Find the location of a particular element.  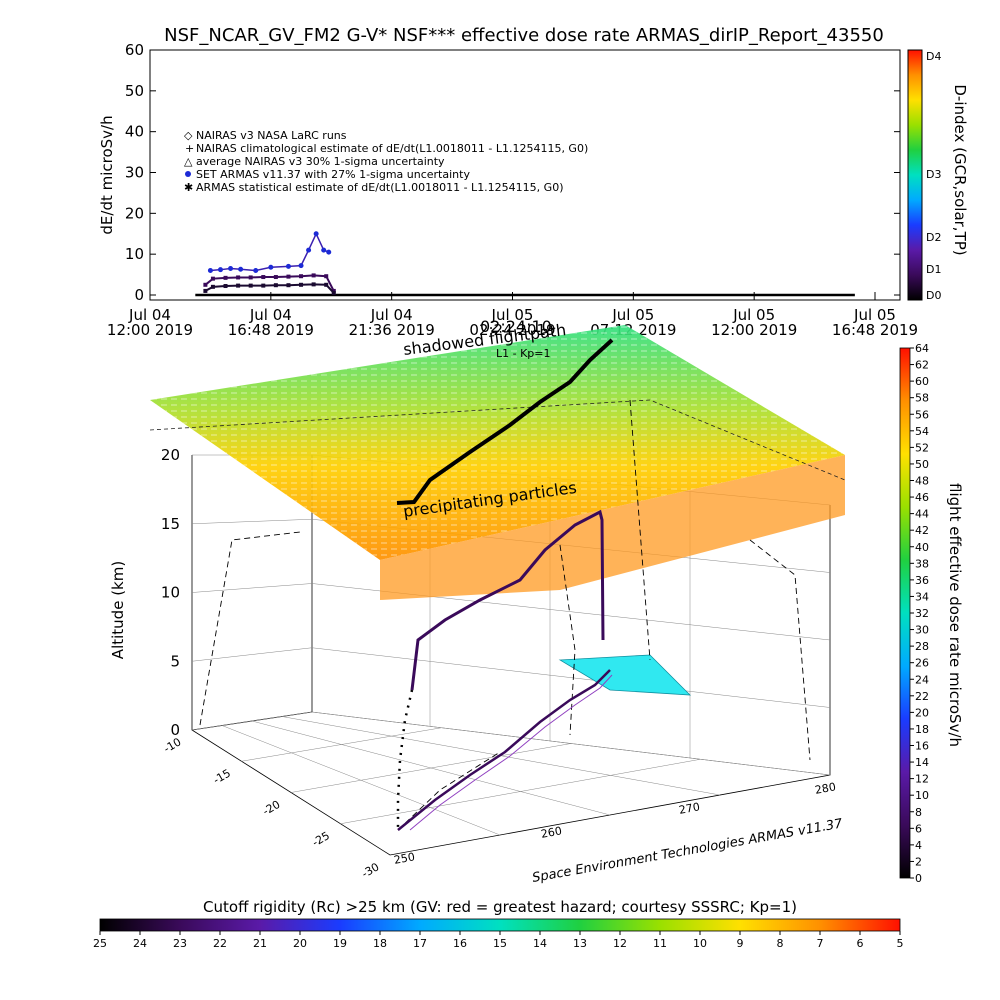

dose-tick-label: 56 is located at coordinates (922, 414).